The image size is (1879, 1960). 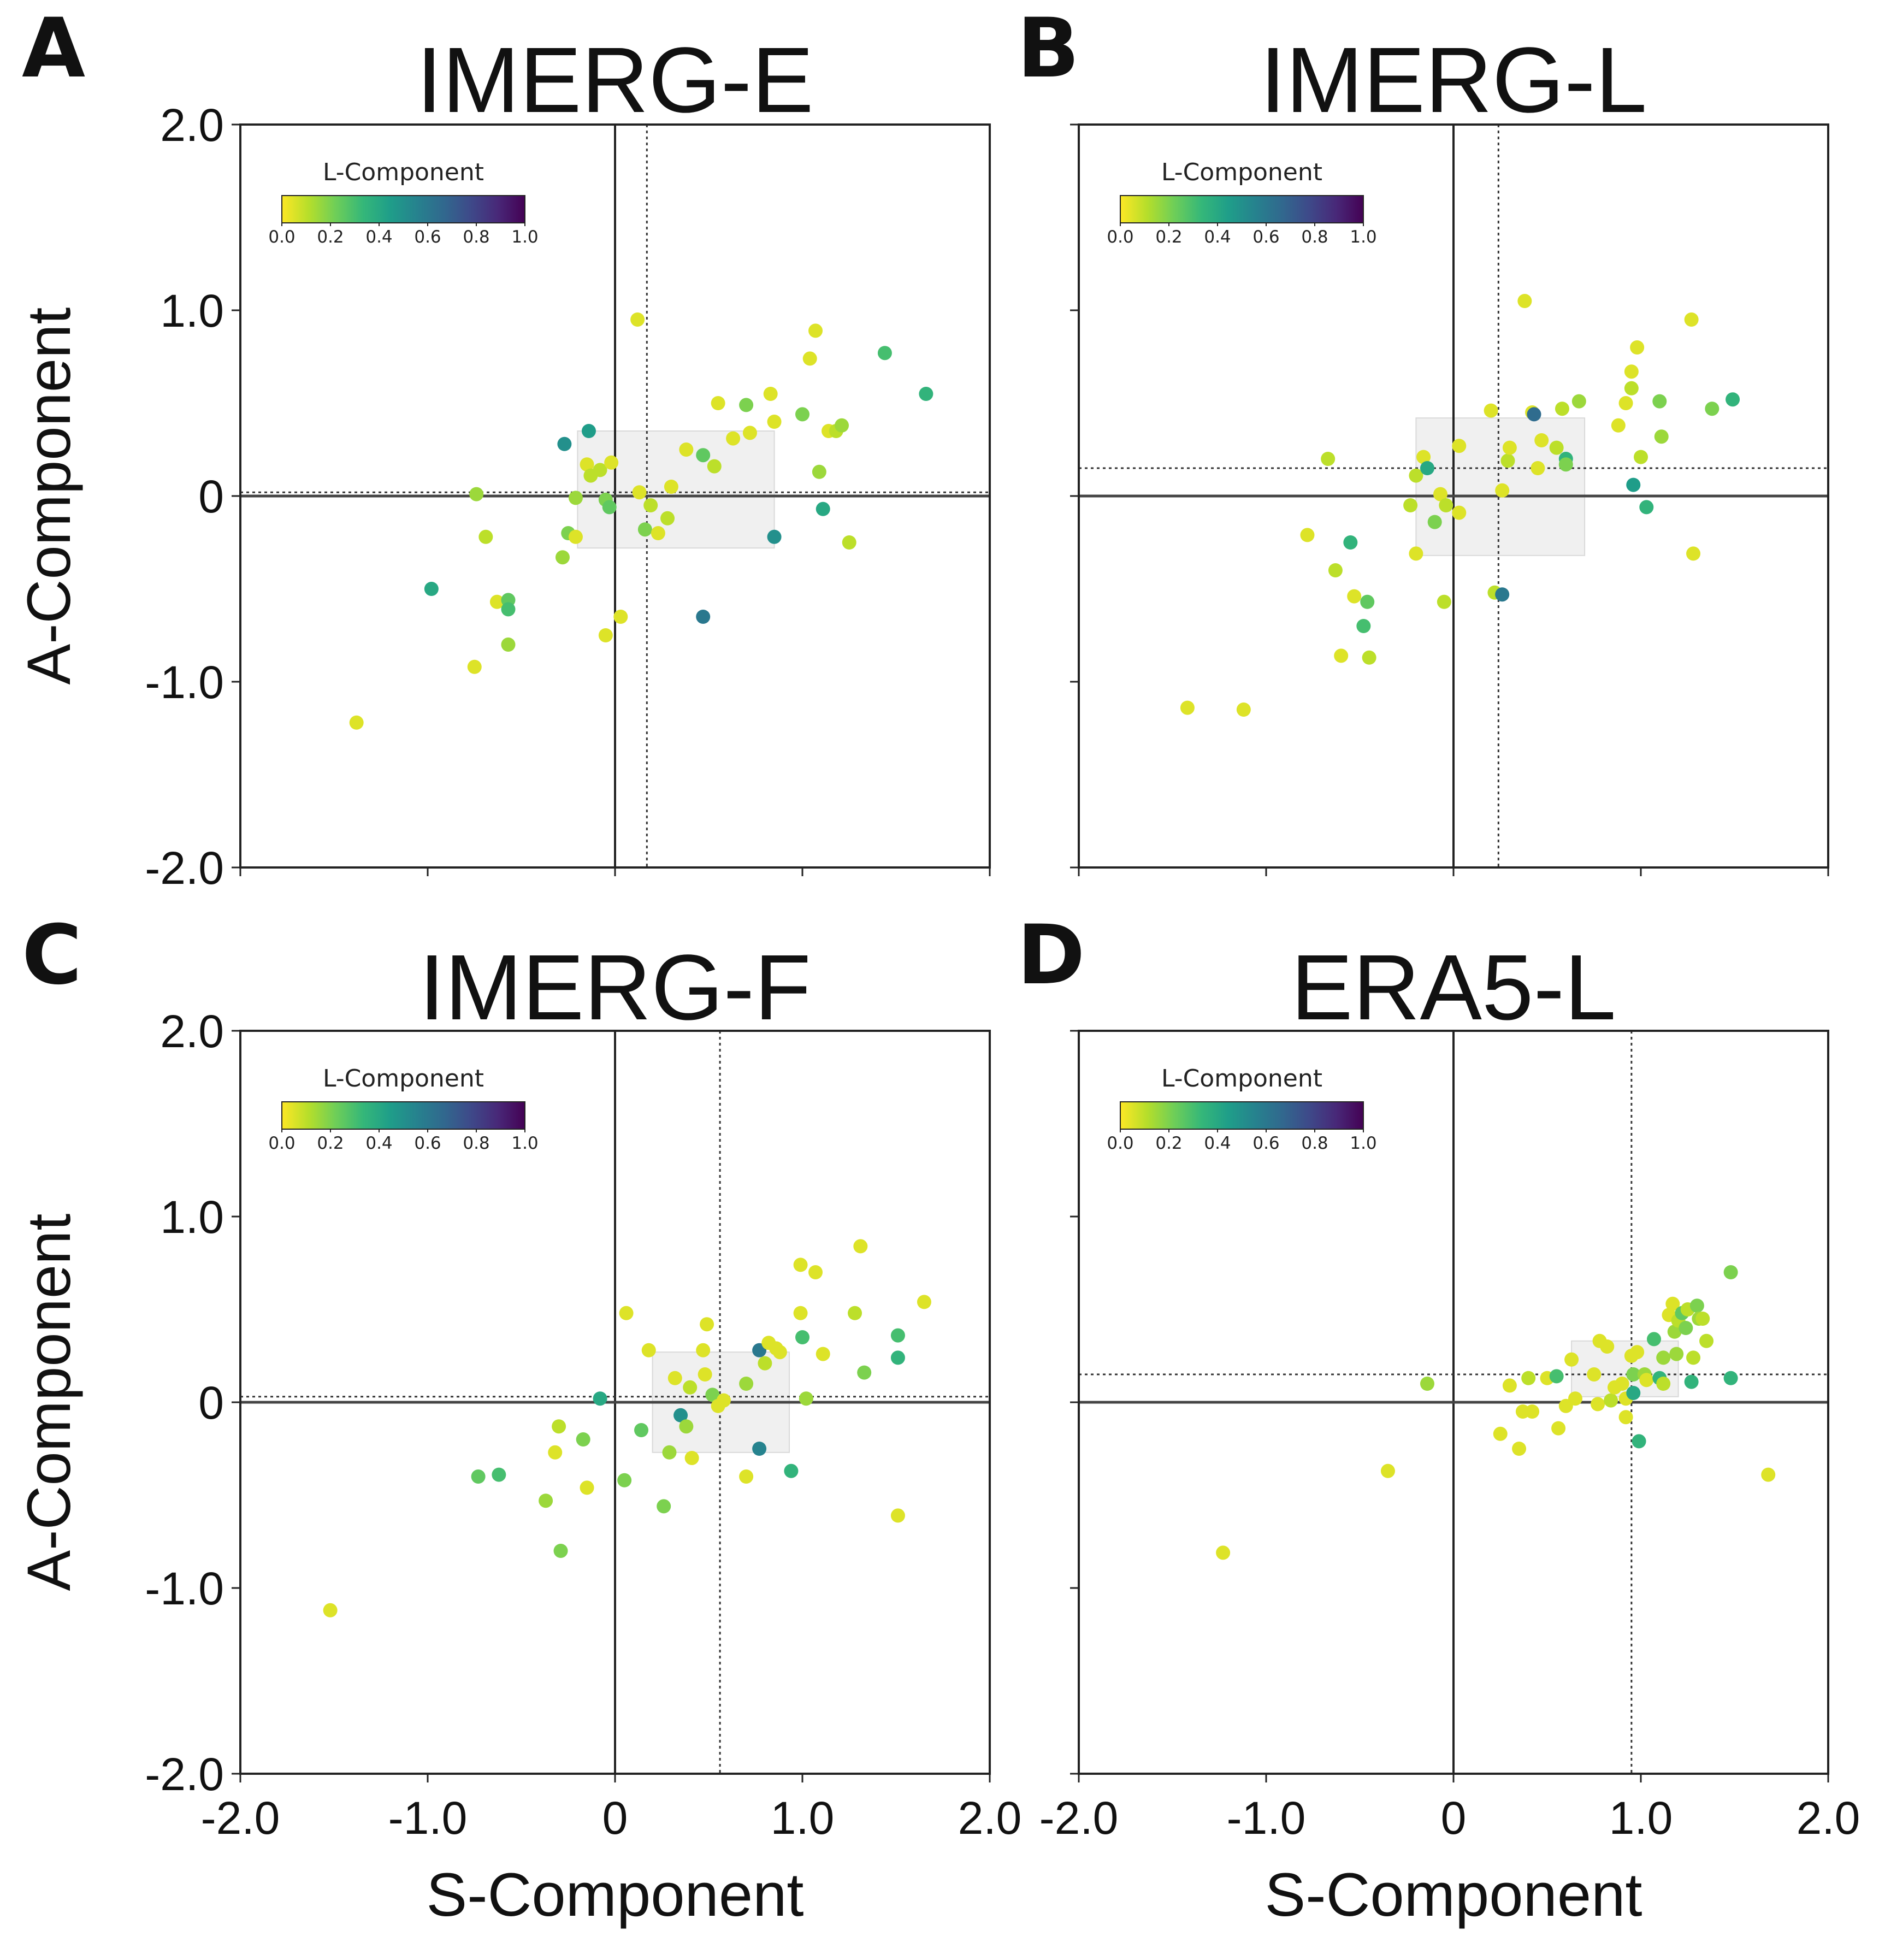 What do you see at coordinates (192, 1031) in the screenshot?
I see `y-tick-label: 2.0` at bounding box center [192, 1031].